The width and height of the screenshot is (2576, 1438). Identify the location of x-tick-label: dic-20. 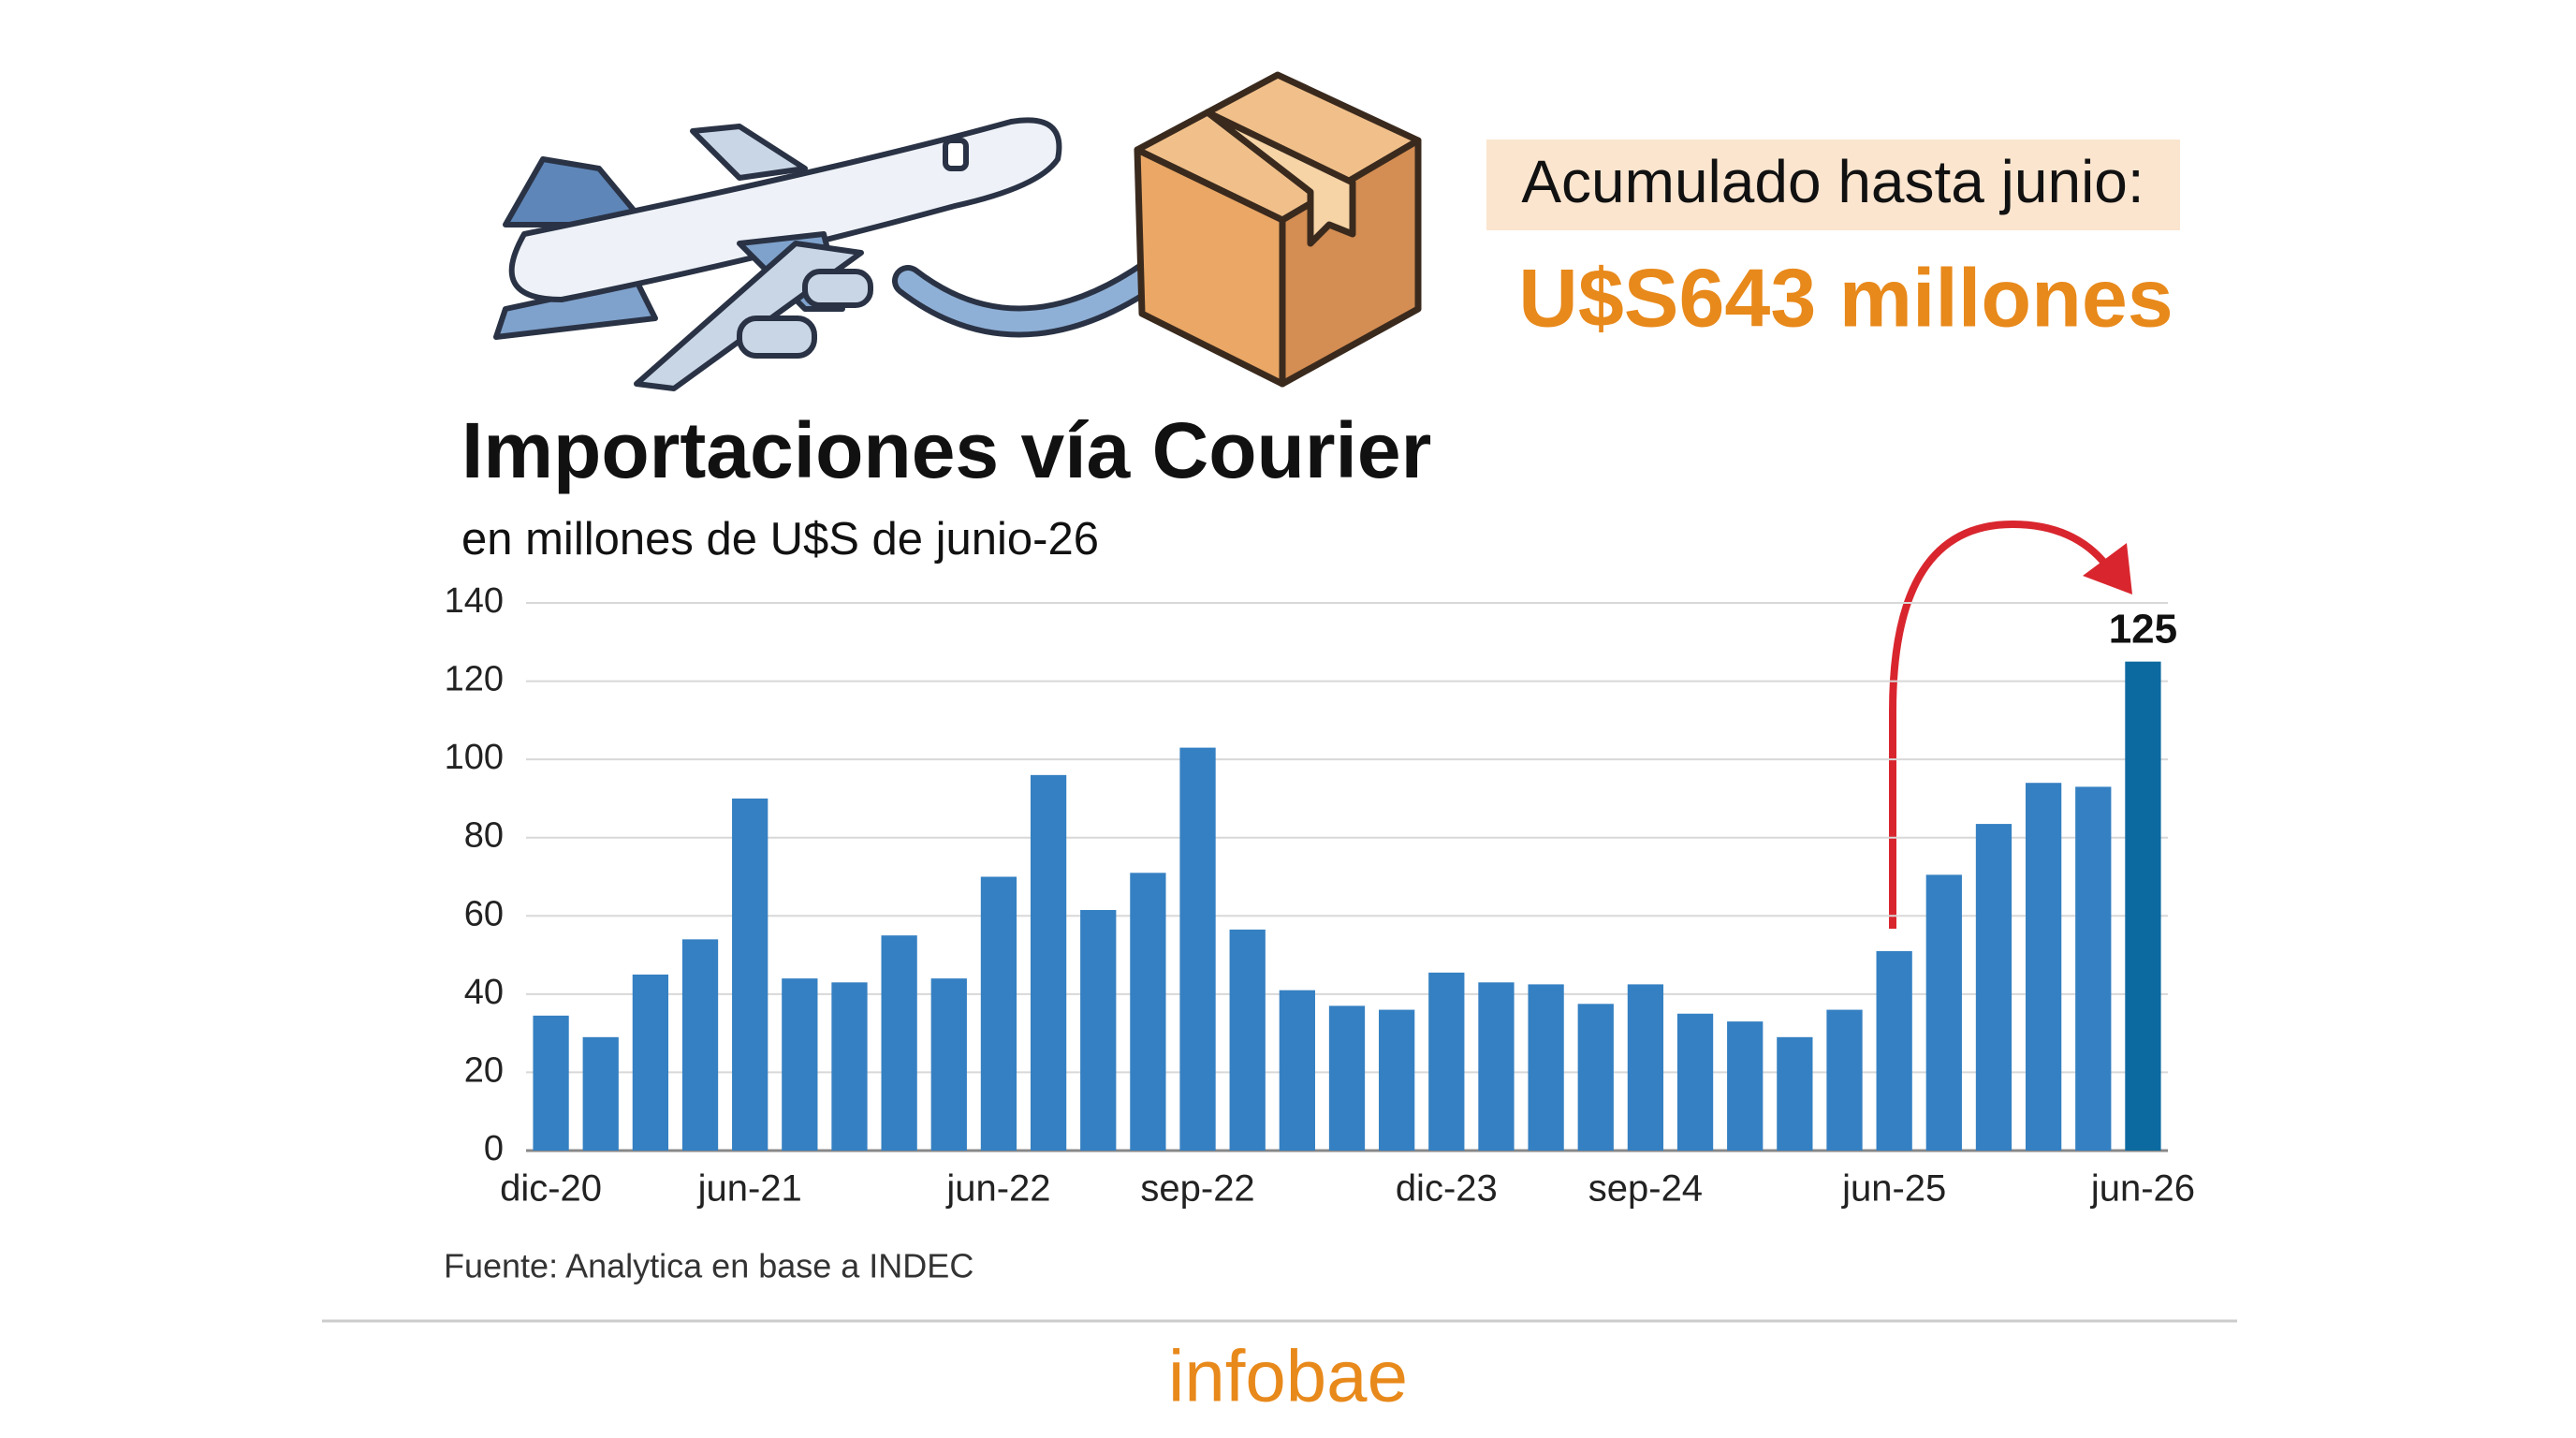
(551, 1189).